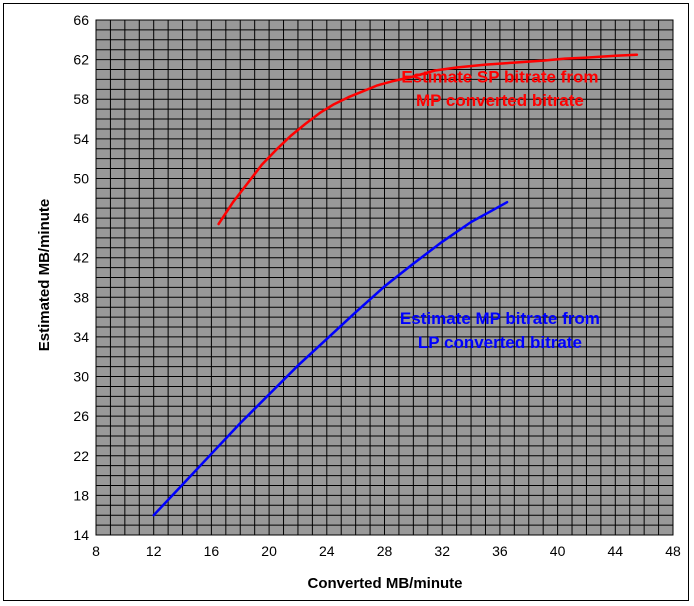 This screenshot has height=606, width=694. Describe the element at coordinates (96, 551) in the screenshot. I see `x-tick-label: 8` at that location.